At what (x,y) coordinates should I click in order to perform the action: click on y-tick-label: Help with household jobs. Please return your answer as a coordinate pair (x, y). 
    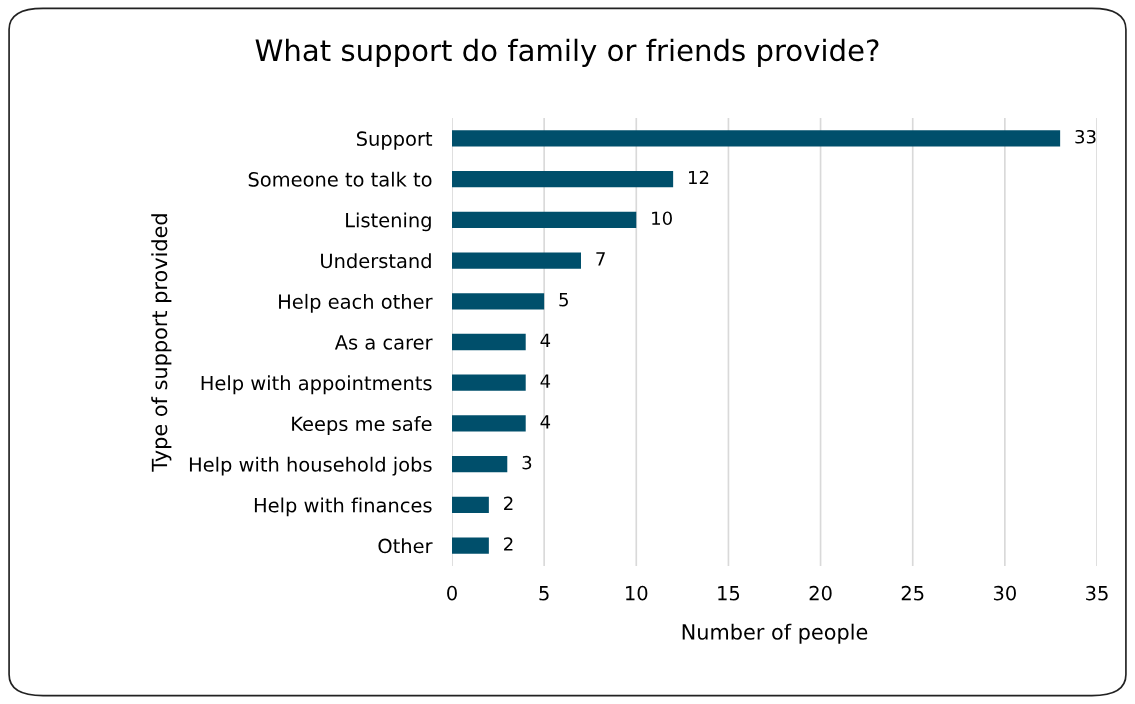
    Looking at the image, I should click on (310, 466).